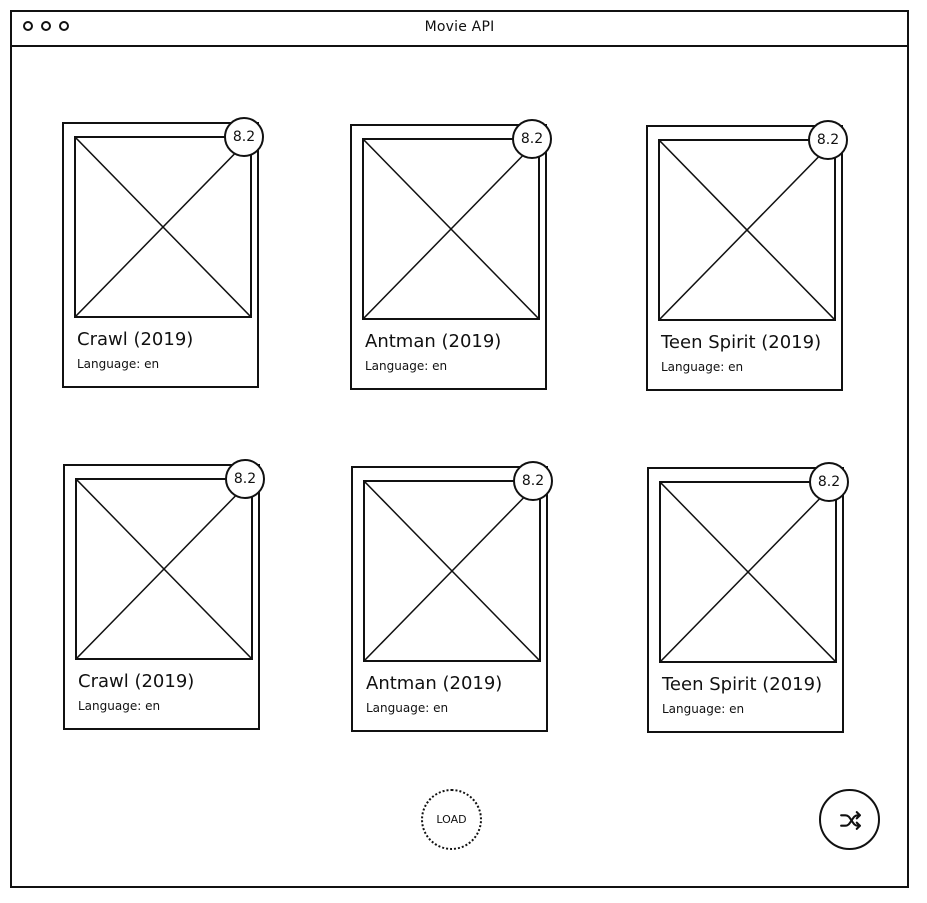  Describe the element at coordinates (46, 26) in the screenshot. I see `window-minimize-button` at that location.